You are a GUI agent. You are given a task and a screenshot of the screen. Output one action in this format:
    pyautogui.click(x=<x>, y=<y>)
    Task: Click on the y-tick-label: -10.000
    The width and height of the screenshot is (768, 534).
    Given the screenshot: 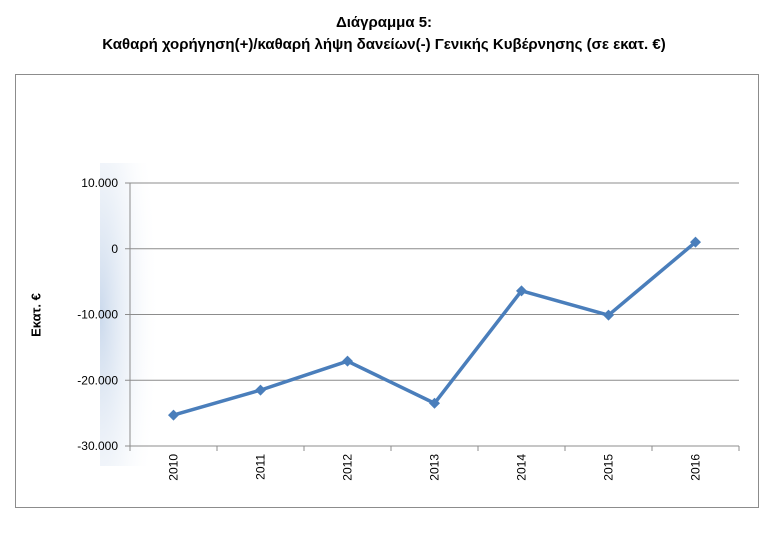 What is the action you would take?
    pyautogui.click(x=97, y=315)
    